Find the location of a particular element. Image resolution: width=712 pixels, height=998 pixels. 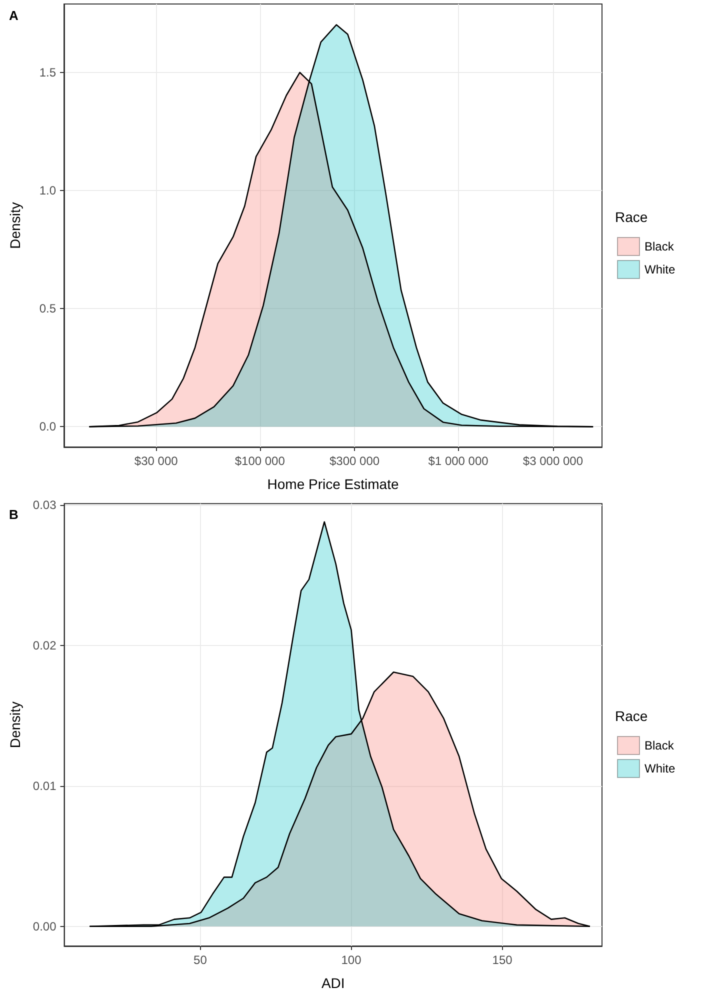

y-tick-label: 1.0 is located at coordinates (47, 191).